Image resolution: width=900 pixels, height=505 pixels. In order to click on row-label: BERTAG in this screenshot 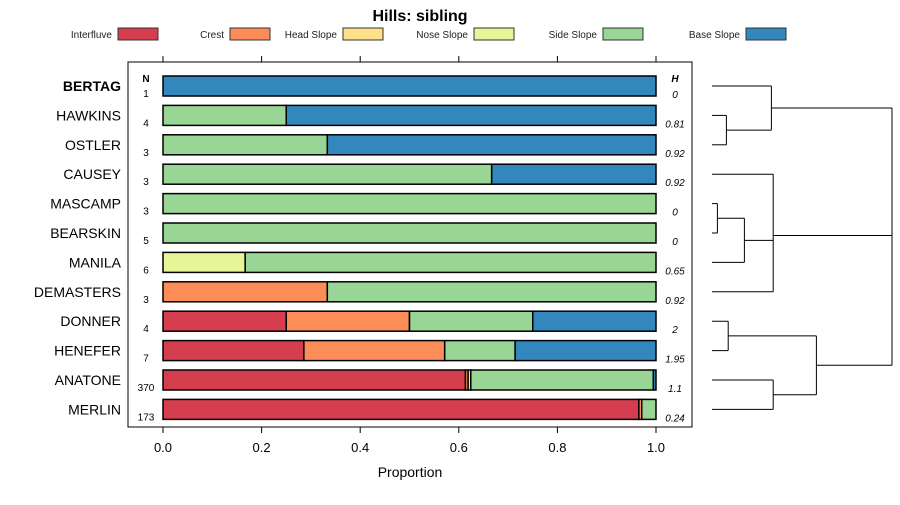, I will do `click(92, 86)`.